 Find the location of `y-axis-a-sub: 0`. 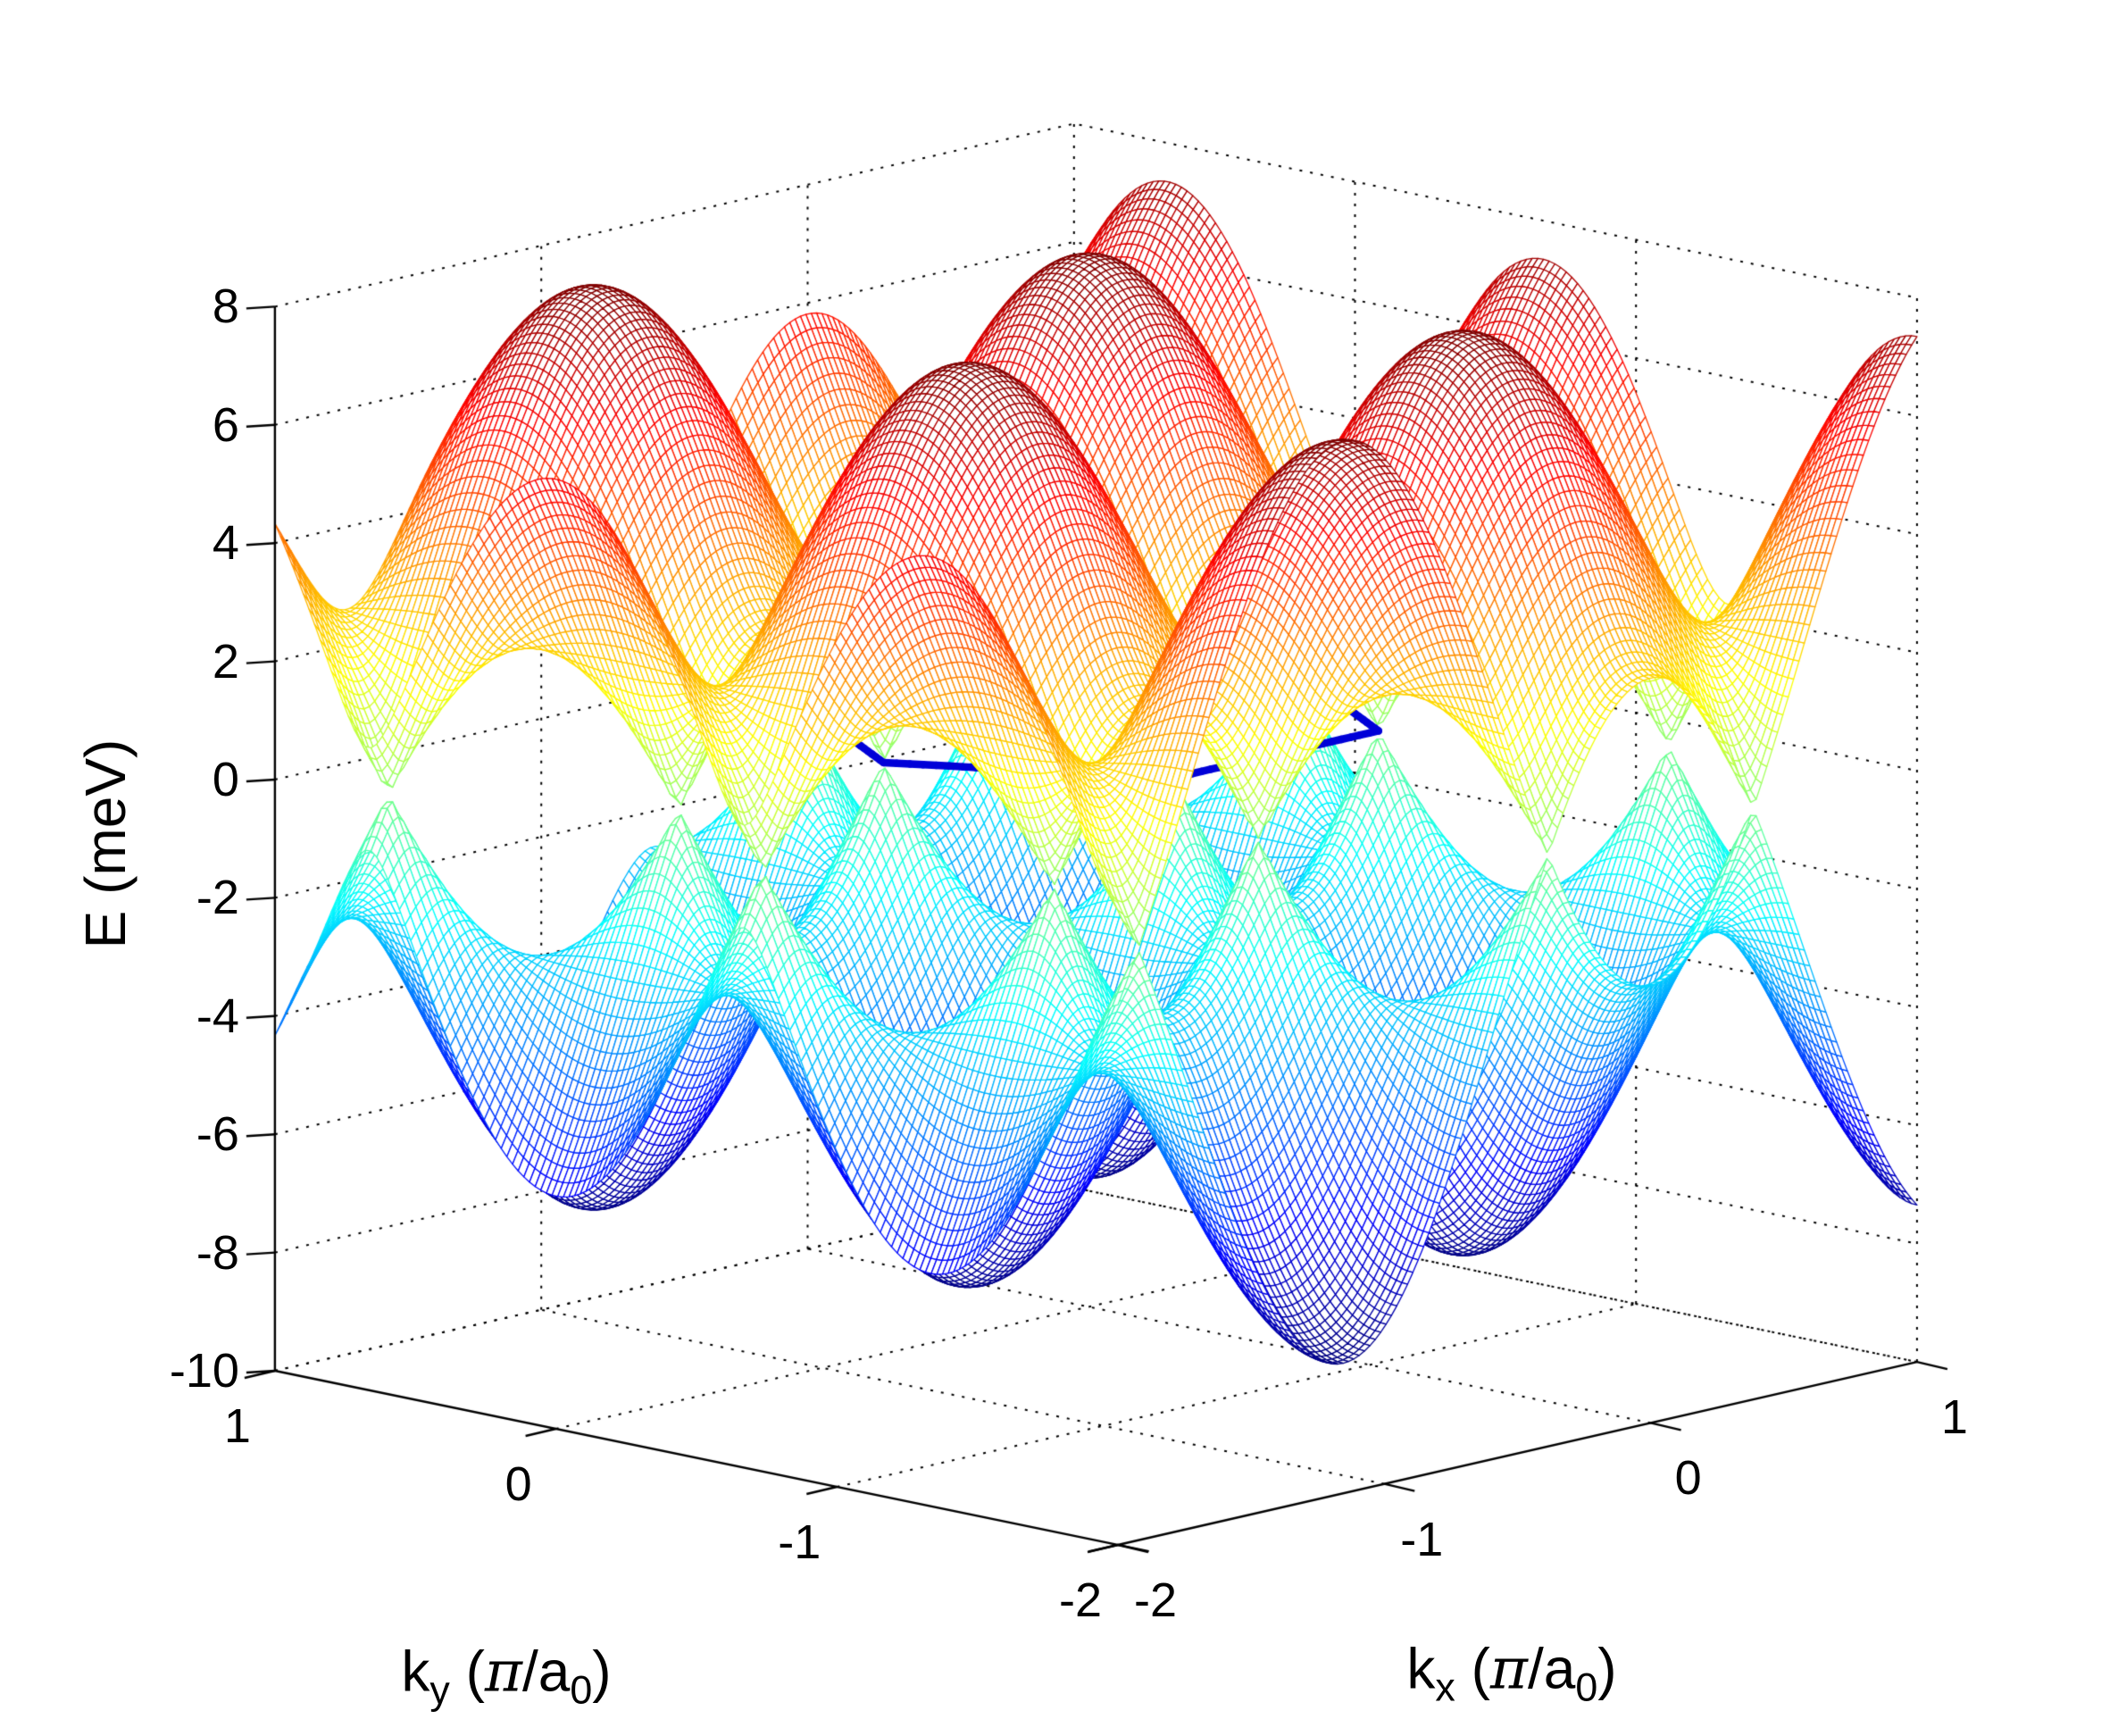

y-axis-a-sub: 0 is located at coordinates (581, 1690).